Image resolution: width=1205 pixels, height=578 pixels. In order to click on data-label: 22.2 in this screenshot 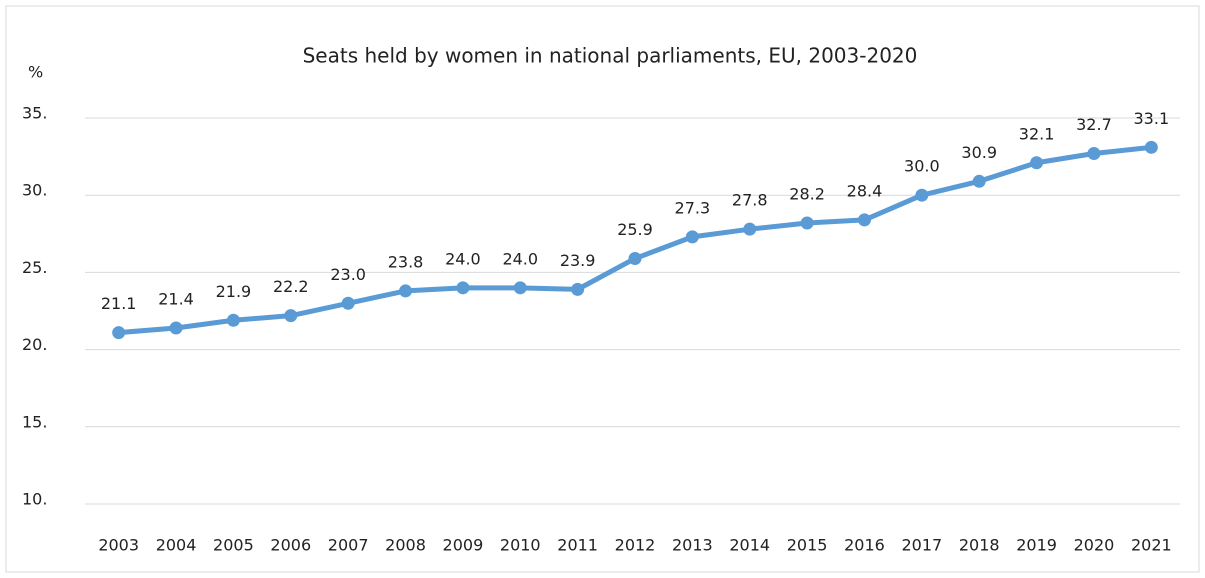, I will do `click(291, 286)`.